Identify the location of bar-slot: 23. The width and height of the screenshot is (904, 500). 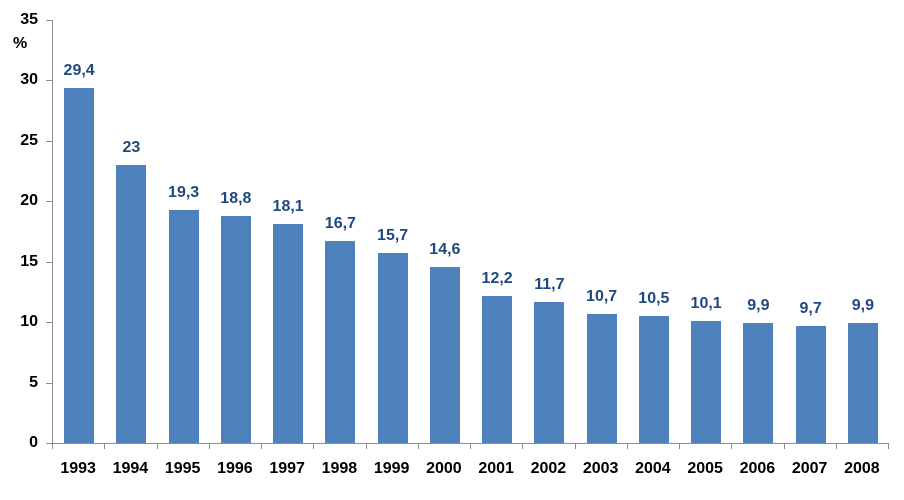
(131, 231).